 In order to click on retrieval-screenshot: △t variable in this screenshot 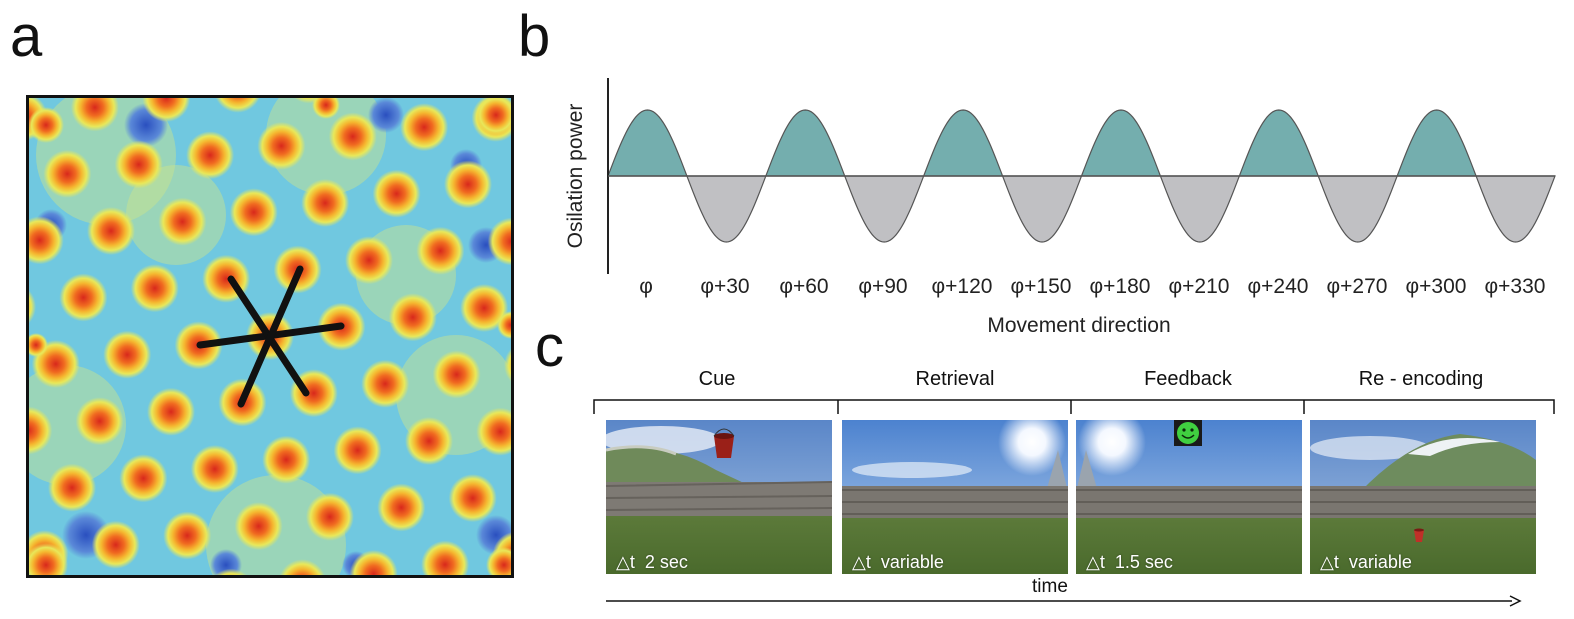, I will do `click(955, 497)`.